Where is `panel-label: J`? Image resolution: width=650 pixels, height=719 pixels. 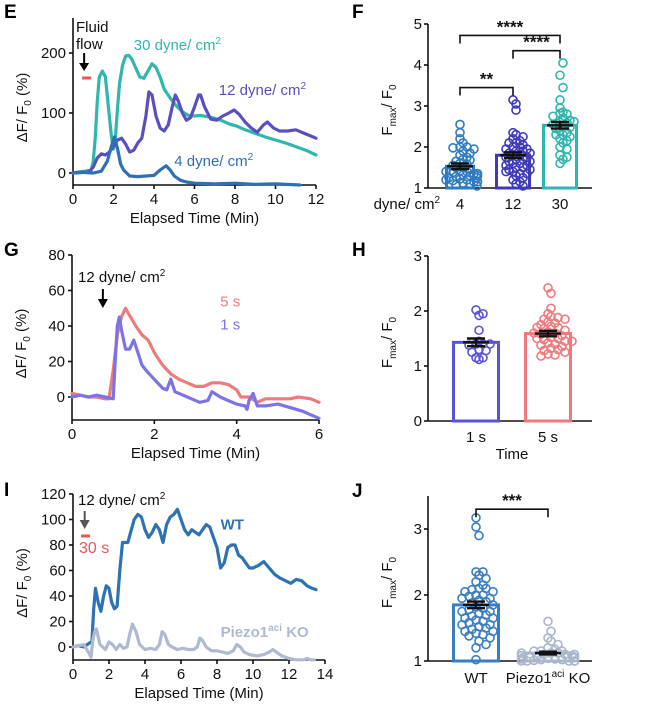
panel-label: J is located at coordinates (357, 491).